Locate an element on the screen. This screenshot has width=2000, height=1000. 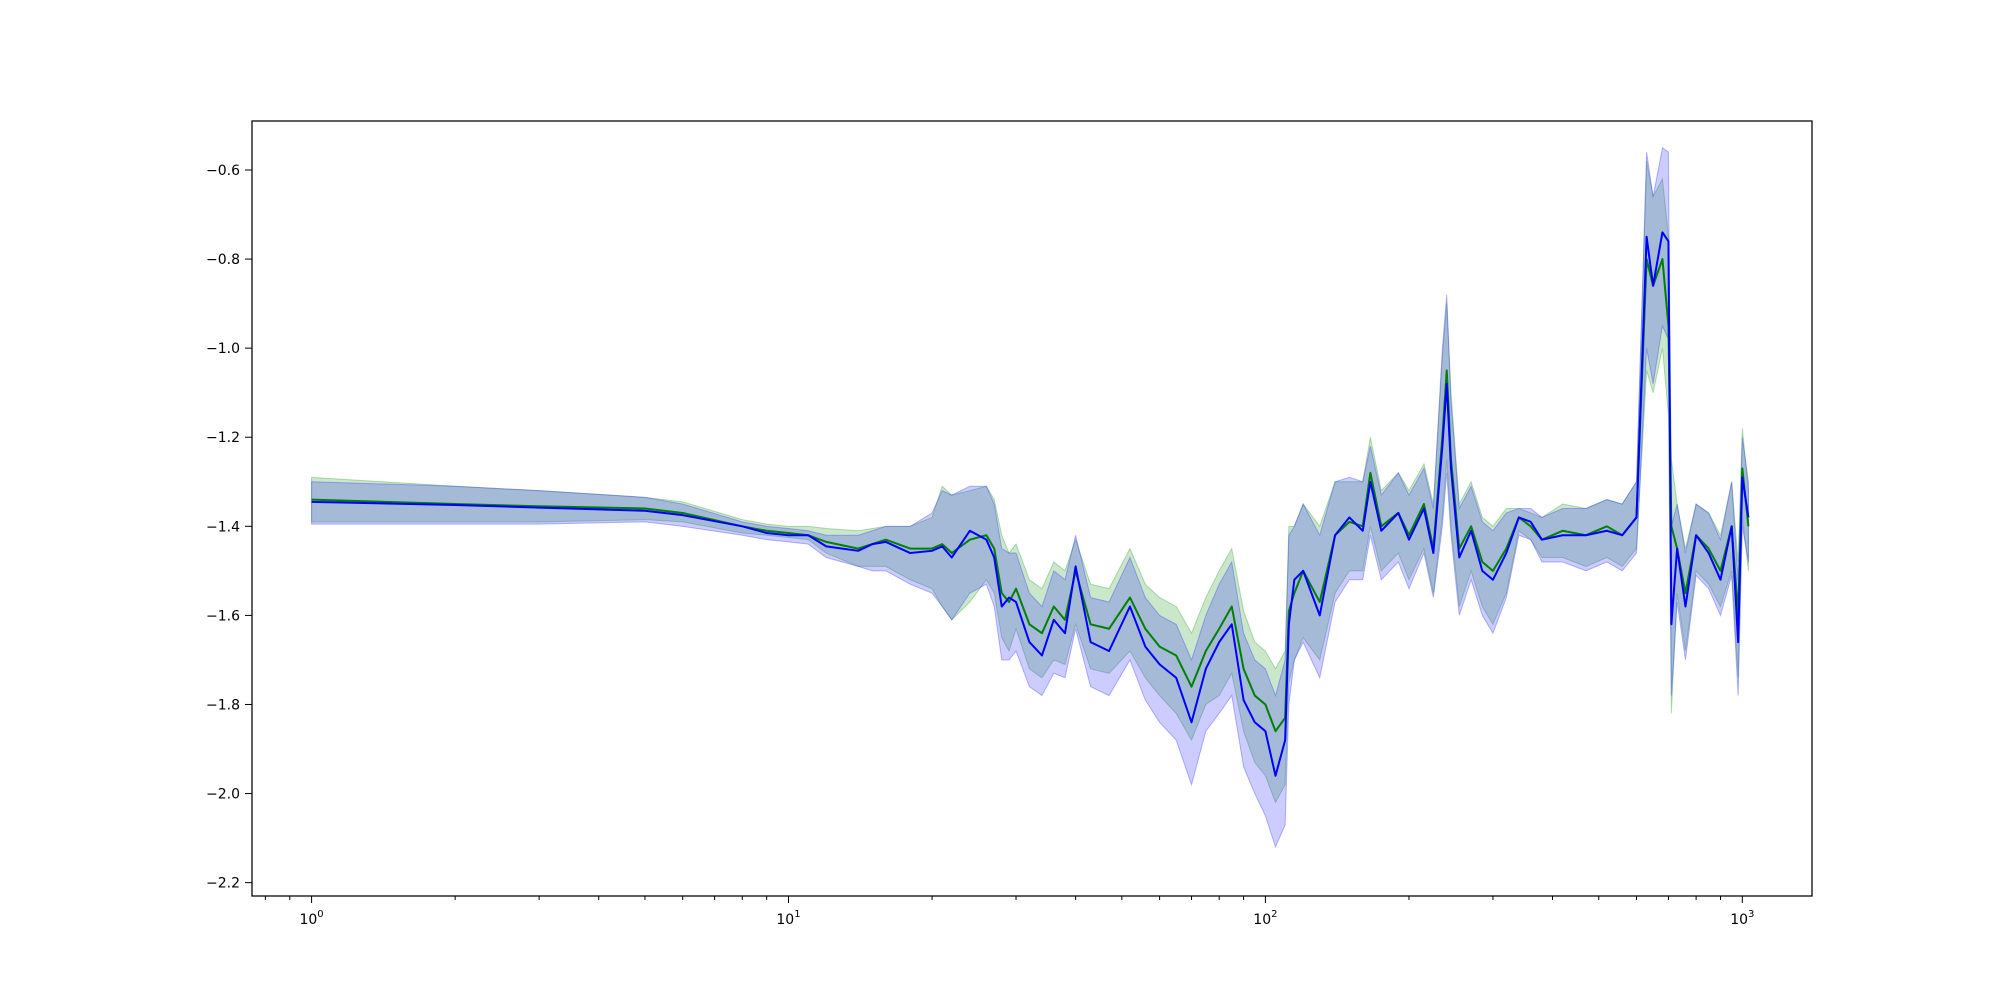
y-tick-label: −1.0 is located at coordinates (223, 349).